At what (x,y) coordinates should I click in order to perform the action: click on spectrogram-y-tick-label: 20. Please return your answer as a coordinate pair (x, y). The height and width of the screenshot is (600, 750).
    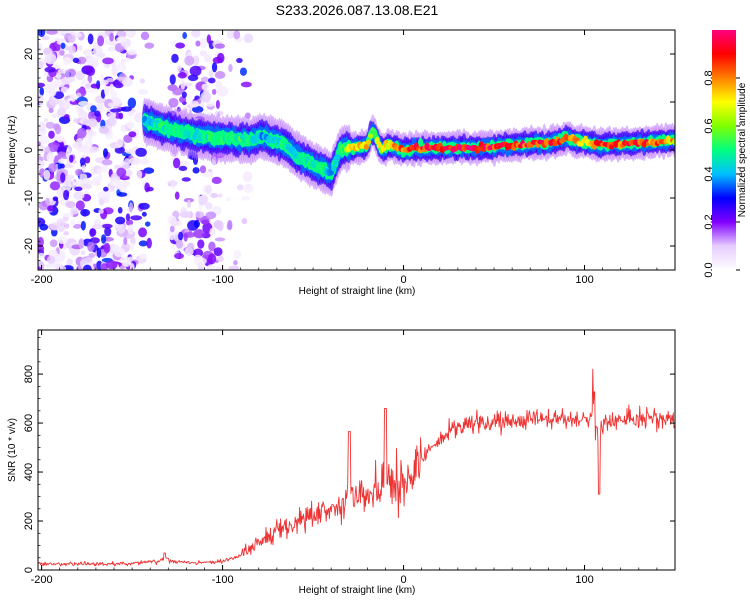
    Looking at the image, I should click on (29, 54).